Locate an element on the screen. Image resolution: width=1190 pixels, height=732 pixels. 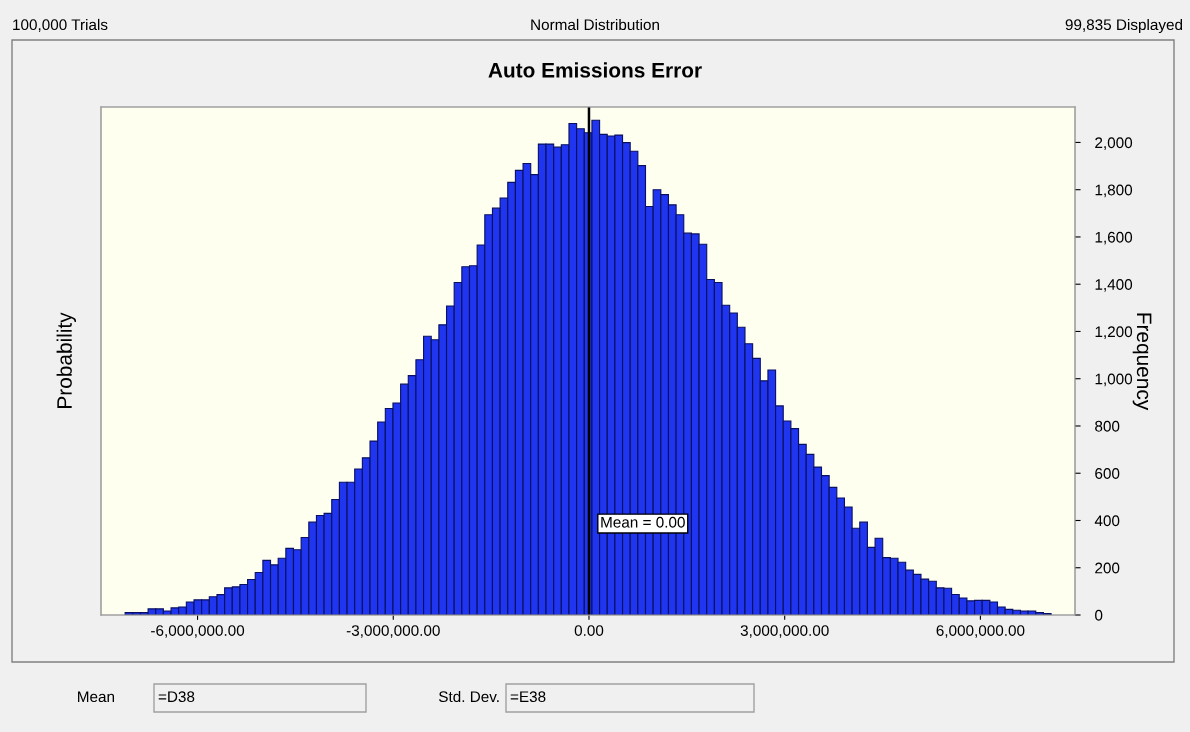
text: Std. Dev. is located at coordinates (468, 696).